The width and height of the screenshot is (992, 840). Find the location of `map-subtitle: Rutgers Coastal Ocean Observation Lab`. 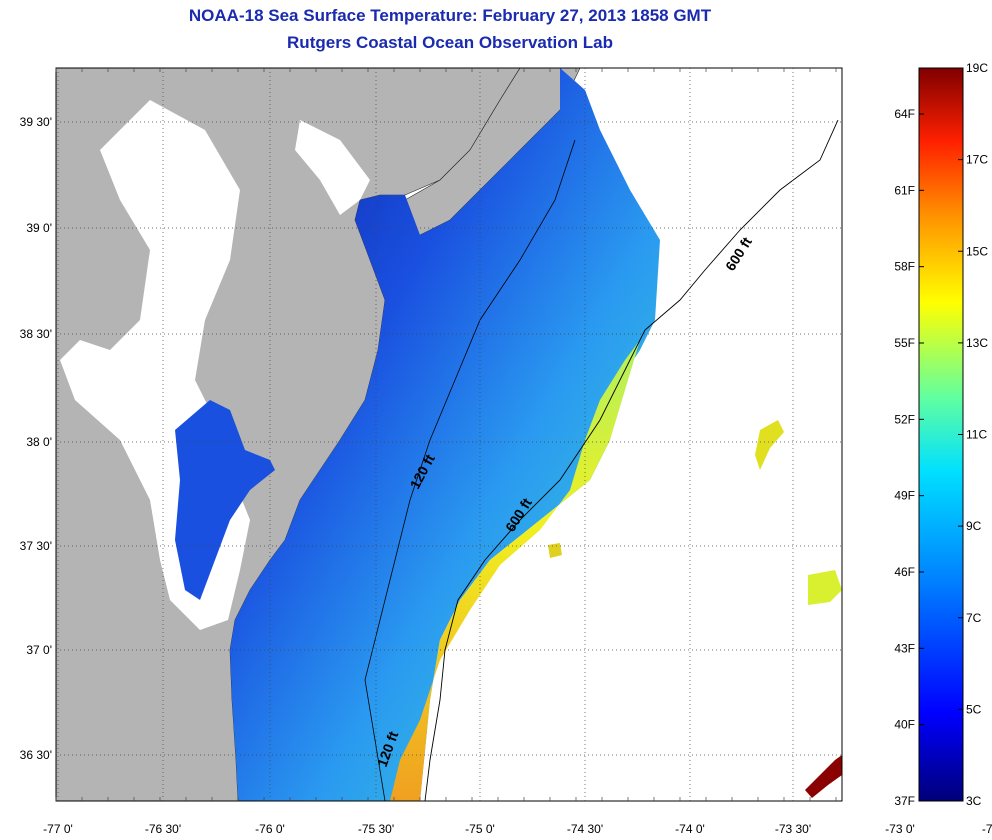

map-subtitle: Rutgers Coastal Ocean Observation Lab is located at coordinates (450, 42).